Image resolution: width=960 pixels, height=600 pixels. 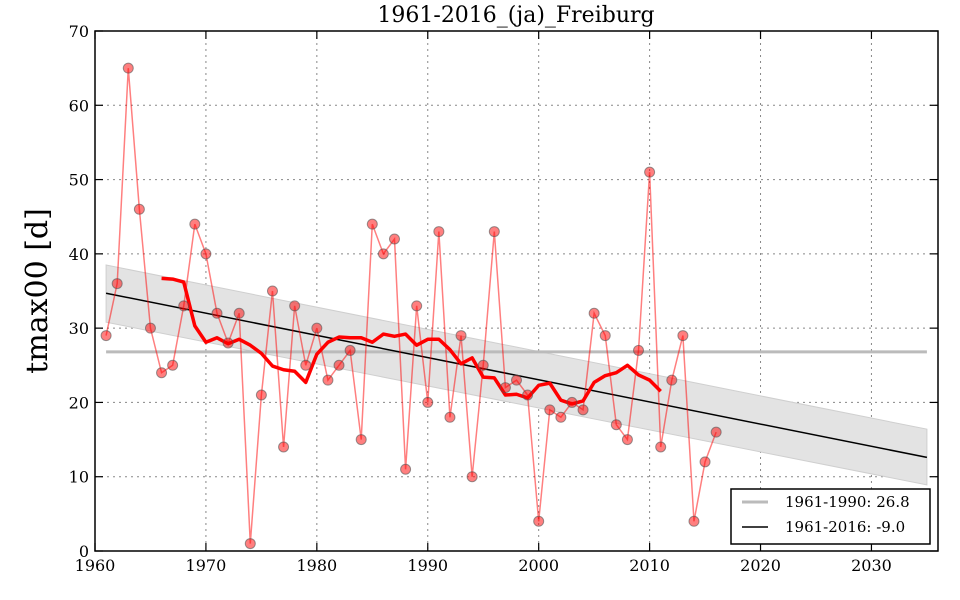 I want to click on y-tick-label: 40, so click(x=79, y=254).